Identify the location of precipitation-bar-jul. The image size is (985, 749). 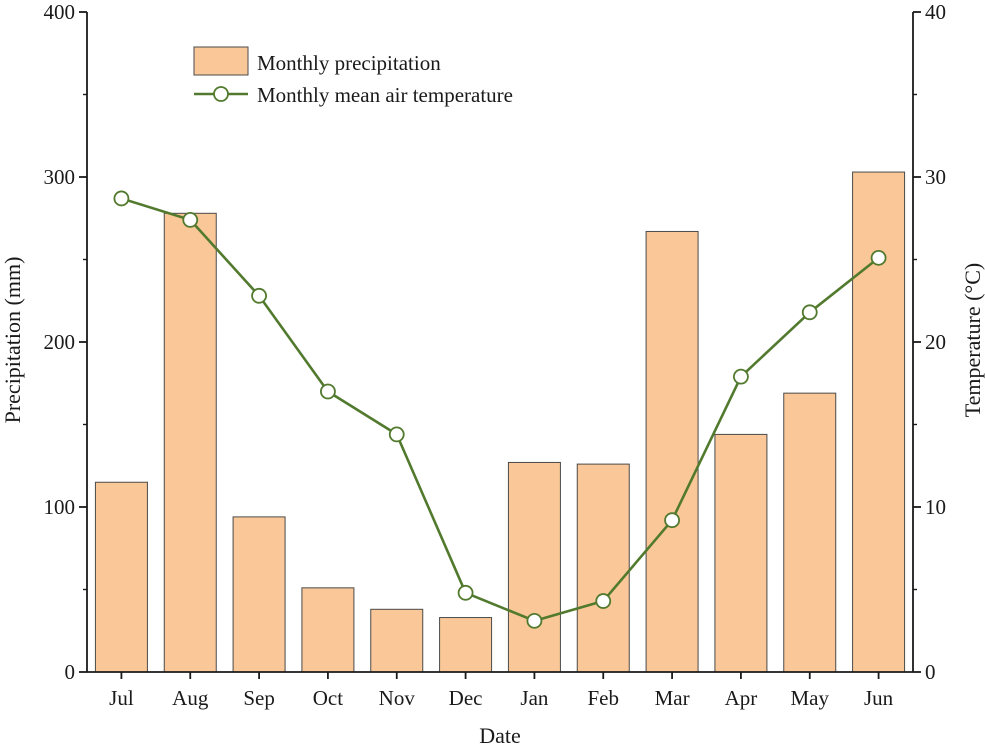
(121, 577).